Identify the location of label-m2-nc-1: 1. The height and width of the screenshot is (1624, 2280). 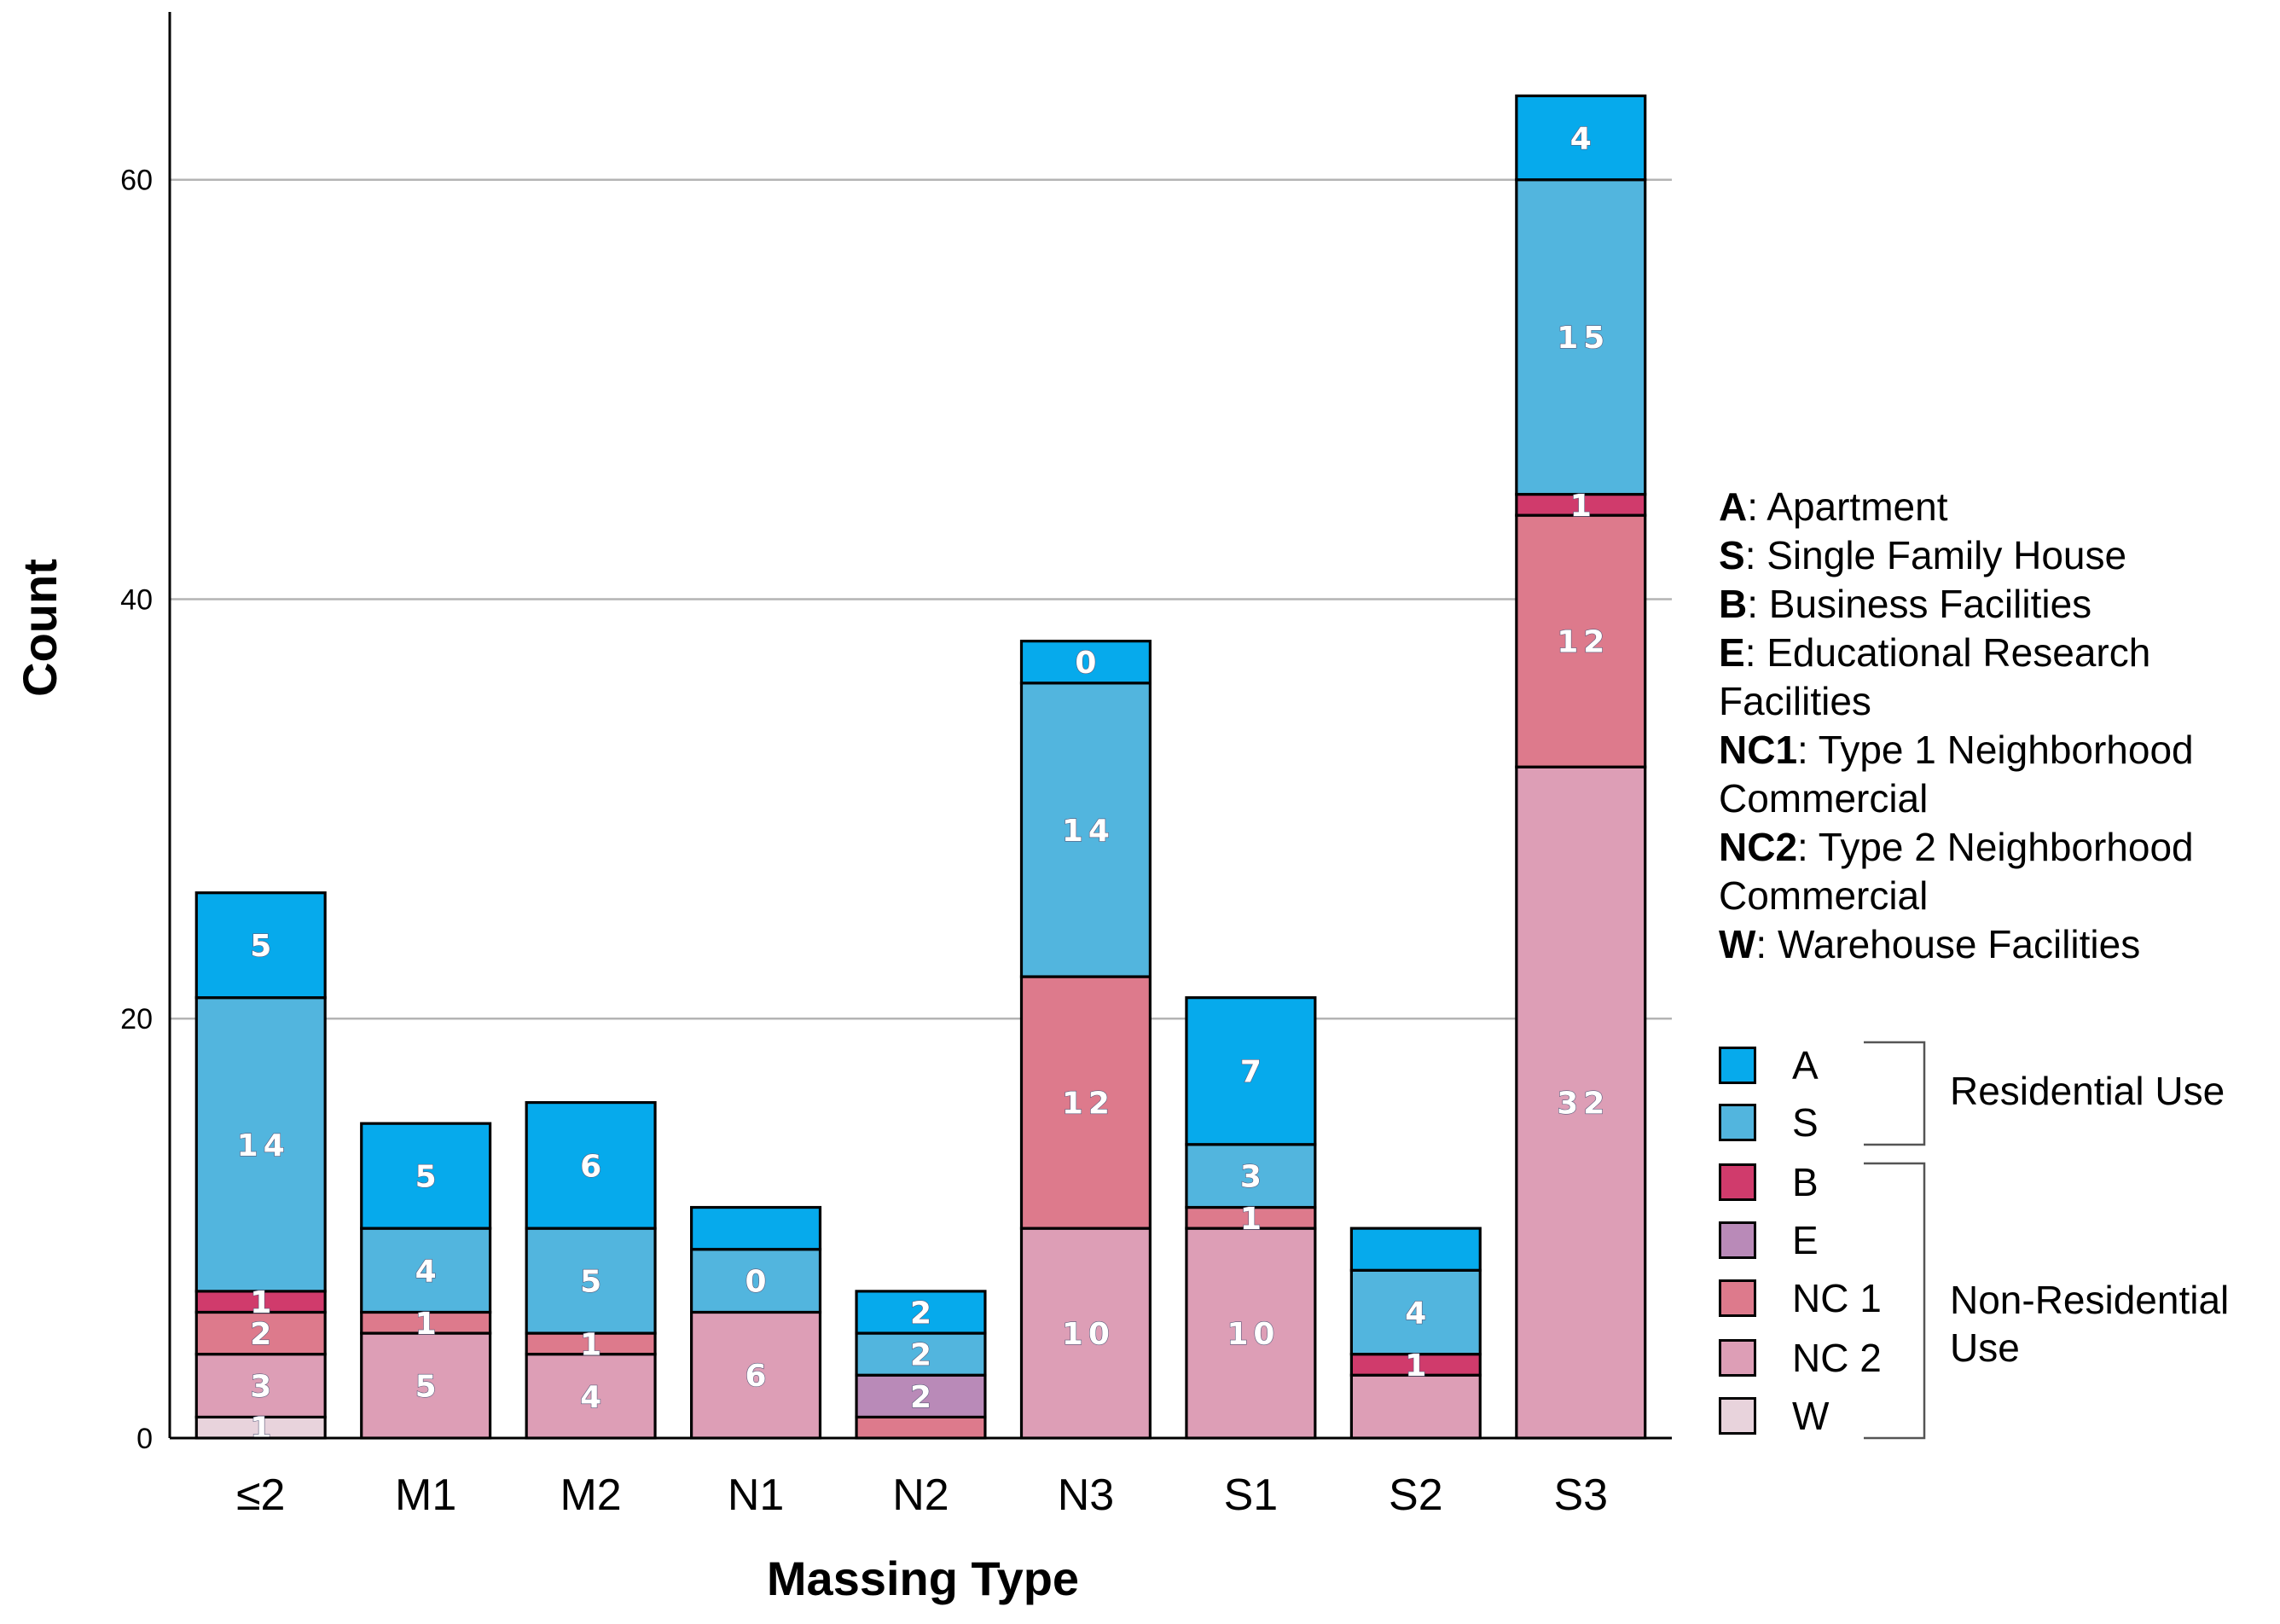
(593, 1344).